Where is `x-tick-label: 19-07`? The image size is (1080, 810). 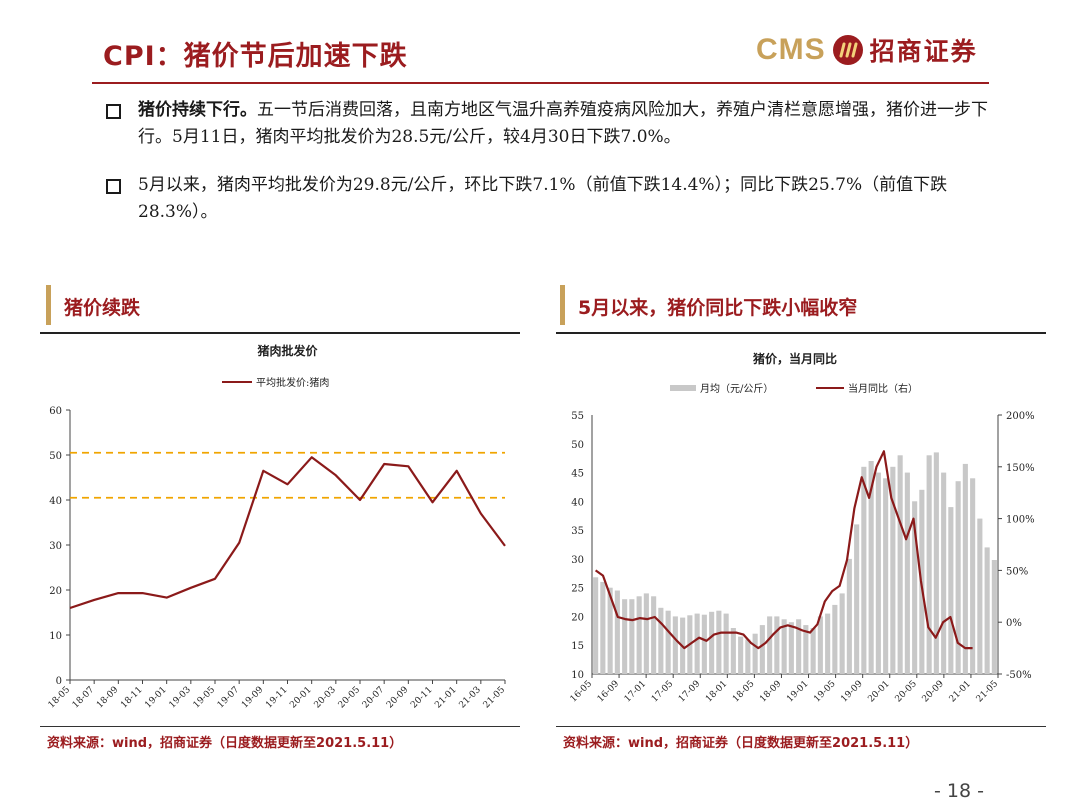
x-tick-label: 19-07 is located at coordinates (229, 698).